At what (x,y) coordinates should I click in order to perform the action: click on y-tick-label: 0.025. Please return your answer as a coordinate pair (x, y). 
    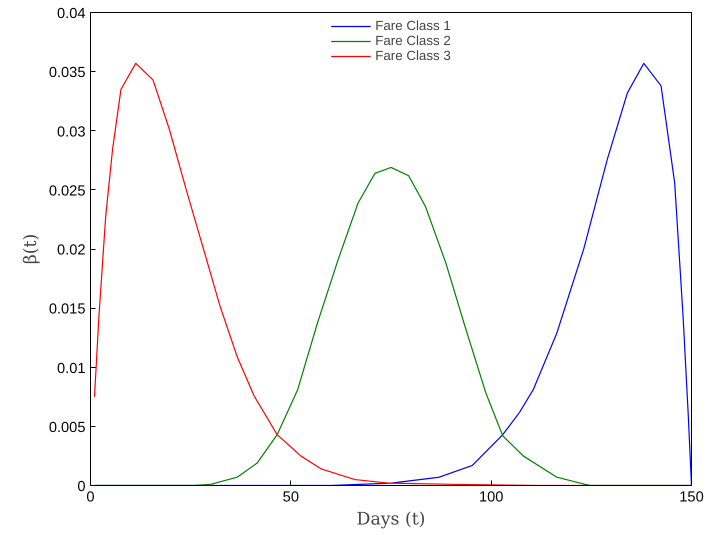
    Looking at the image, I should click on (67, 191).